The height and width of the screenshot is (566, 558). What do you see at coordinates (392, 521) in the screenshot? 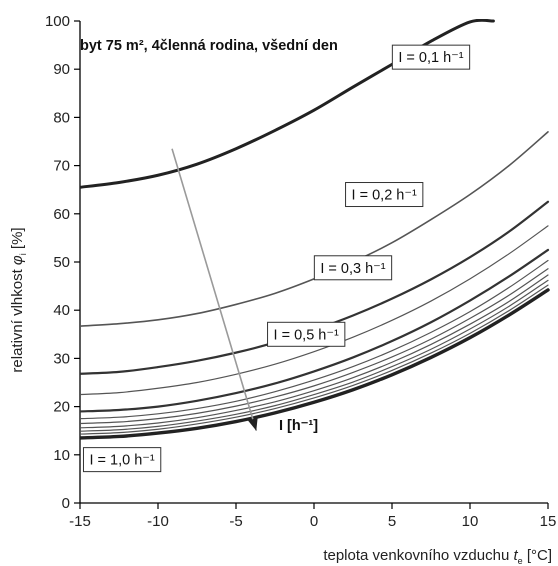
I see `x-tick-label: 5` at bounding box center [392, 521].